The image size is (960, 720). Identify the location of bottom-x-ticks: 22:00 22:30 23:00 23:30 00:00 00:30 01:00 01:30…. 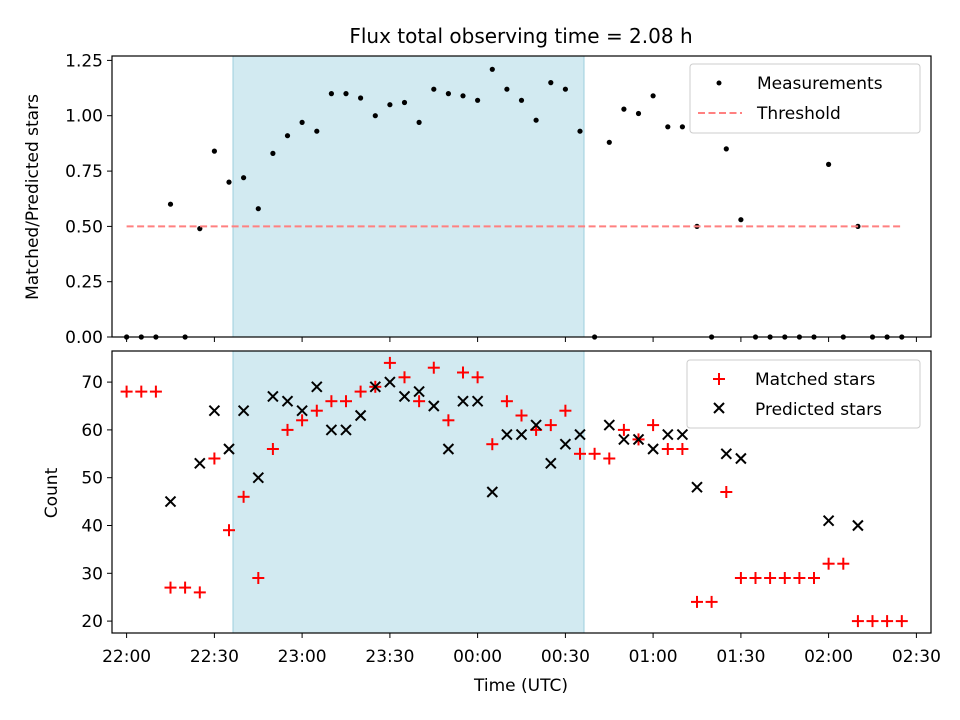
(521, 650).